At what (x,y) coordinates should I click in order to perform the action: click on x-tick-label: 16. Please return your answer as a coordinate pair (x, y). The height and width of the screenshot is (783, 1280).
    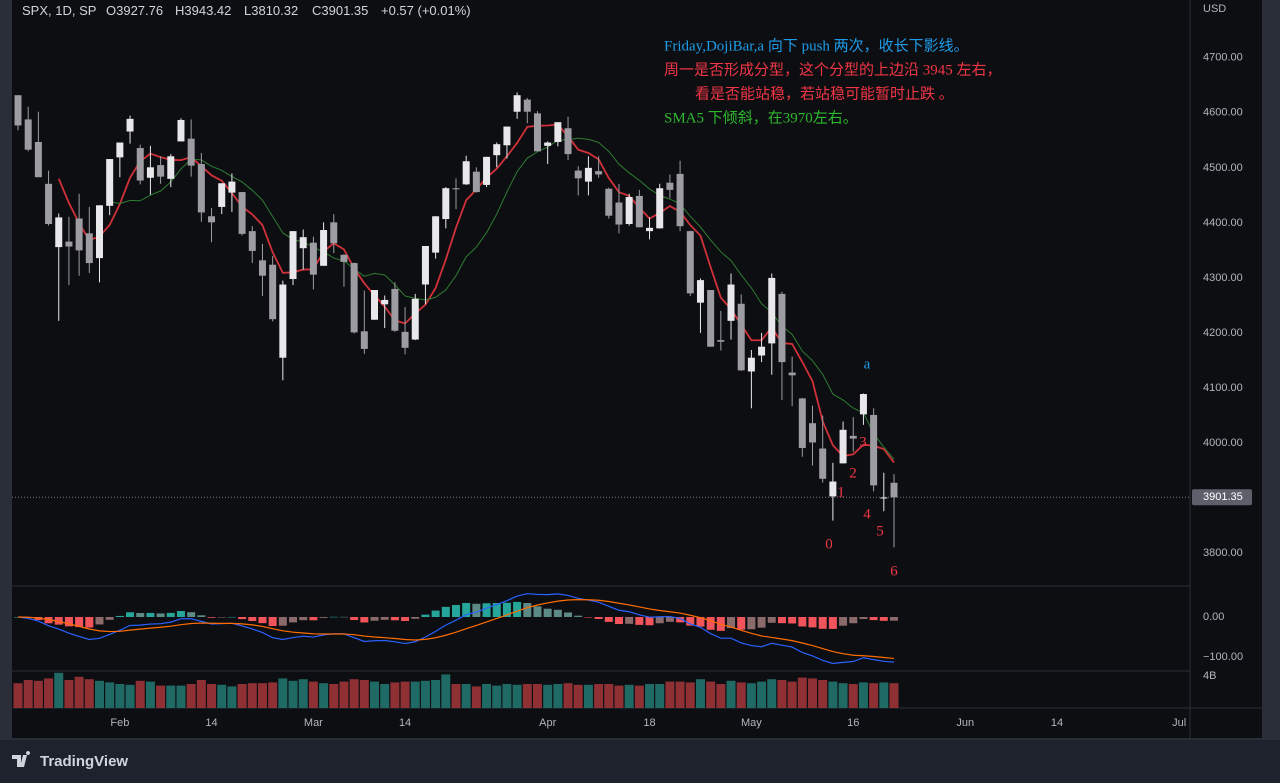
    Looking at the image, I should click on (853, 723).